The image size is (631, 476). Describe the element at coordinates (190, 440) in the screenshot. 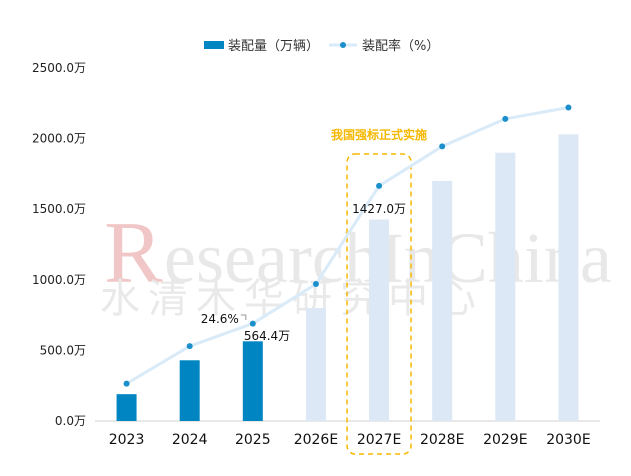

I see `x-tick-label: 2024` at that location.